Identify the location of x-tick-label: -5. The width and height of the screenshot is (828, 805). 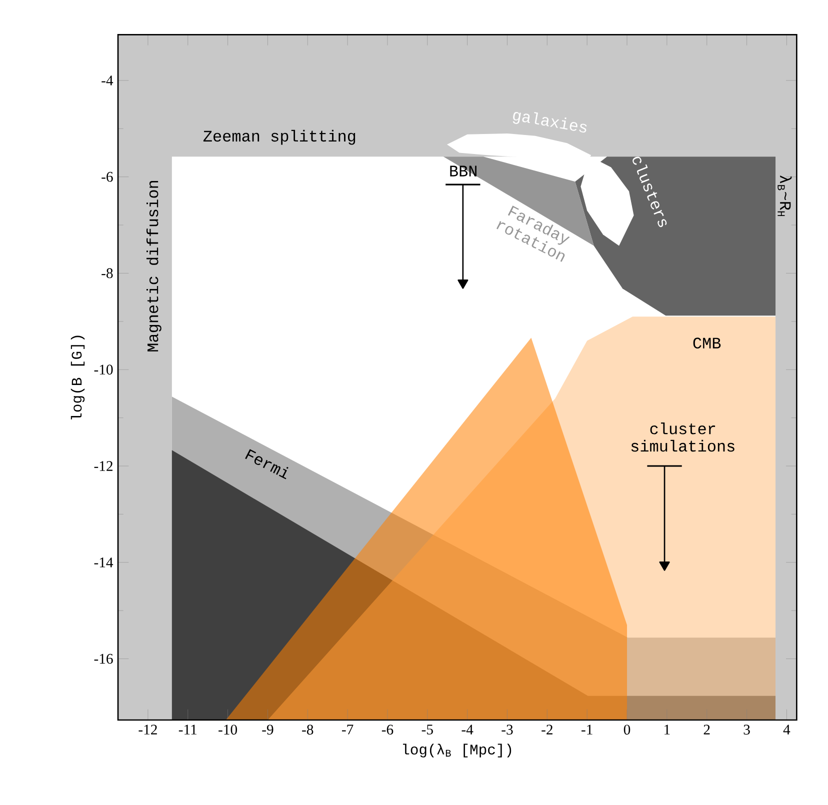
(427, 729).